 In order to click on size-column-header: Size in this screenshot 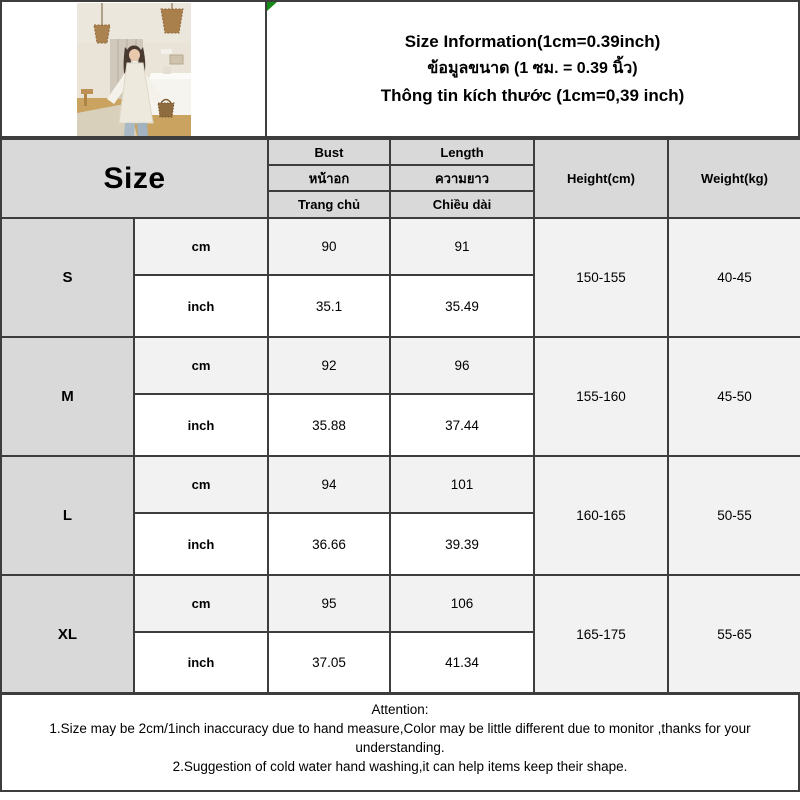, I will do `click(134, 178)`.